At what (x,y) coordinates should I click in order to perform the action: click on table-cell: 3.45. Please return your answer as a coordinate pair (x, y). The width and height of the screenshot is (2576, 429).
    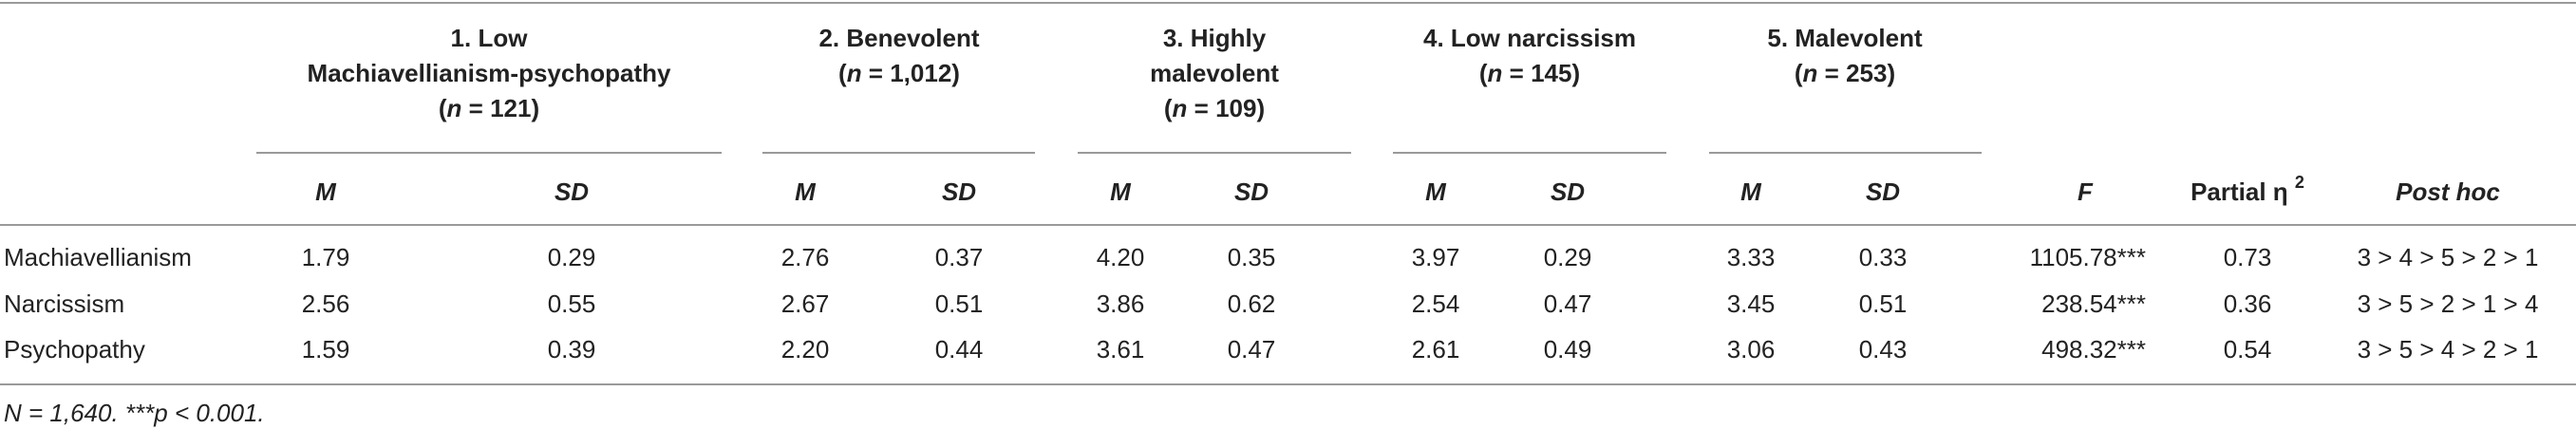
    Looking at the image, I should click on (1751, 303).